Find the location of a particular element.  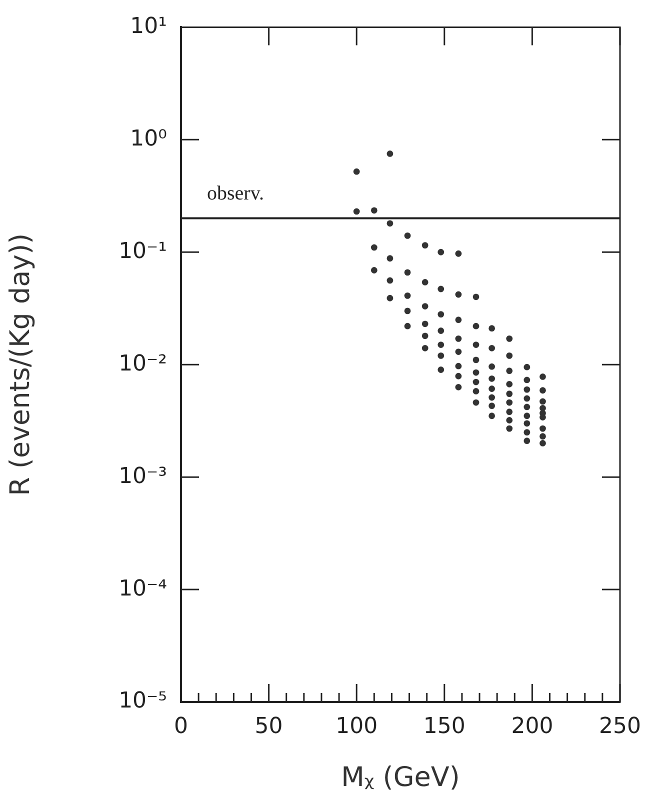

y-tick-label: 10¹ is located at coordinates (148, 26).